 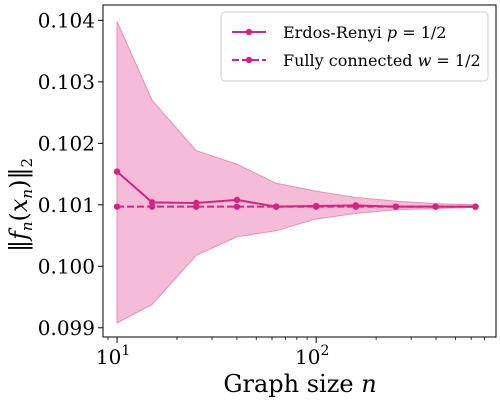 I want to click on y-tick-label: 0.101, so click(x=66, y=205).